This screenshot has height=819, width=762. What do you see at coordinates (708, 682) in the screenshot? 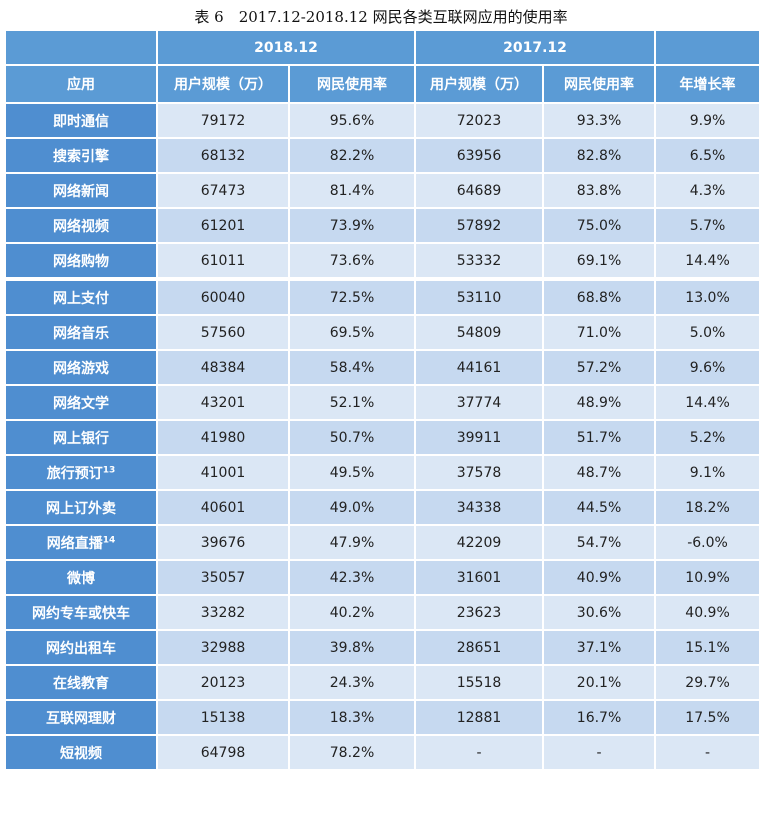
I see `growth-cell: 29.7%` at bounding box center [708, 682].